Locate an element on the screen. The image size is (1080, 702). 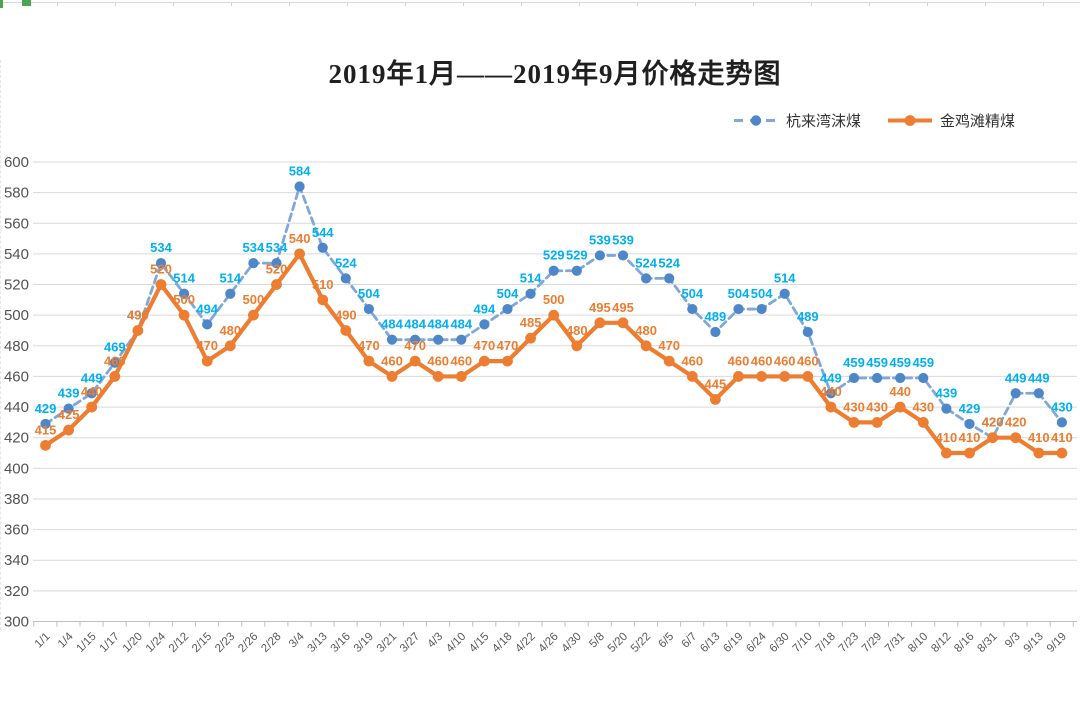
selection-handle is located at coordinates (26, 3).